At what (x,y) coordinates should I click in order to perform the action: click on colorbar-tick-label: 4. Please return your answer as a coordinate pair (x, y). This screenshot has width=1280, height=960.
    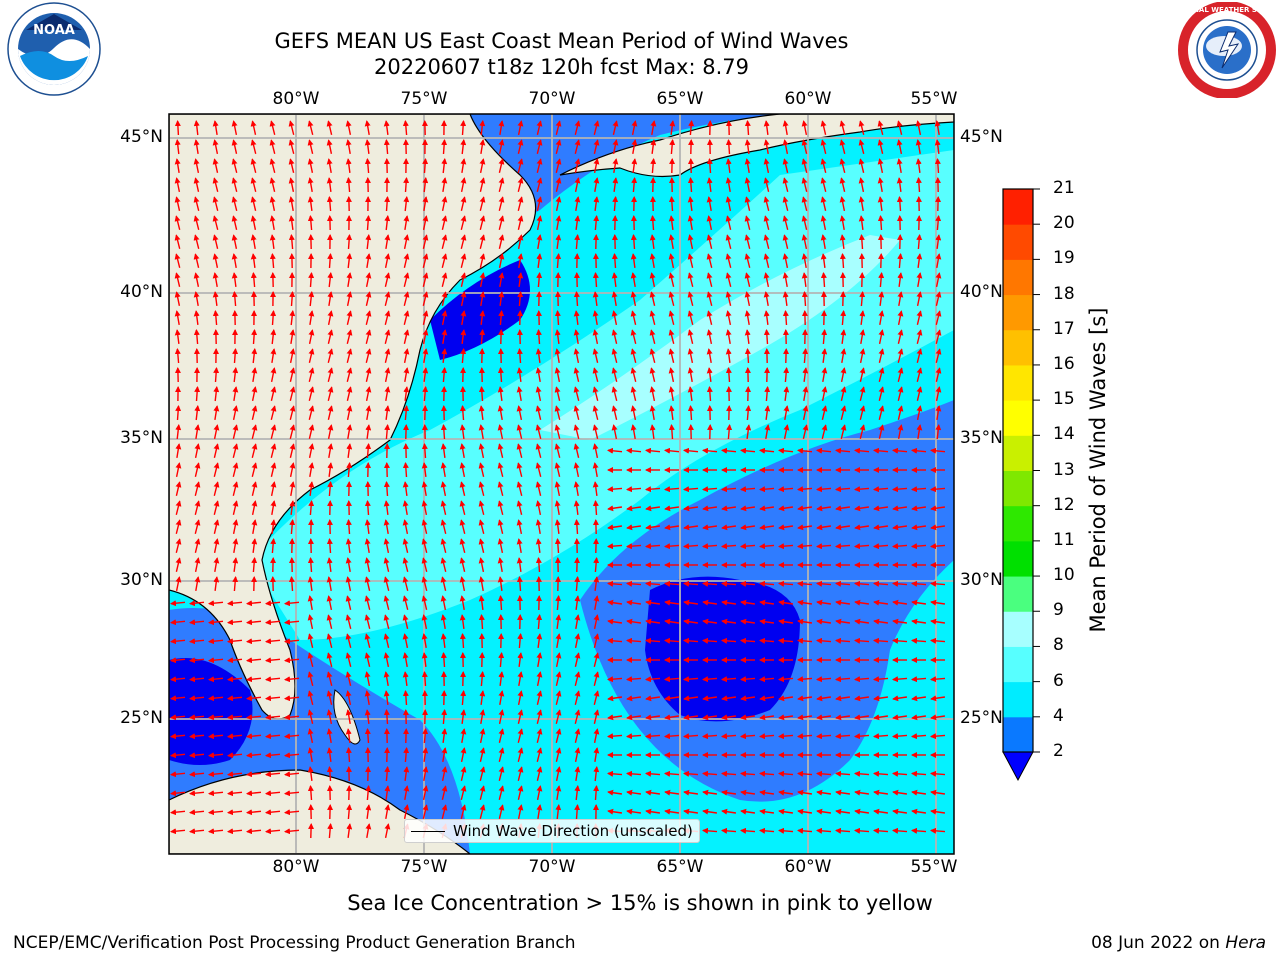
    Looking at the image, I should click on (1058, 715).